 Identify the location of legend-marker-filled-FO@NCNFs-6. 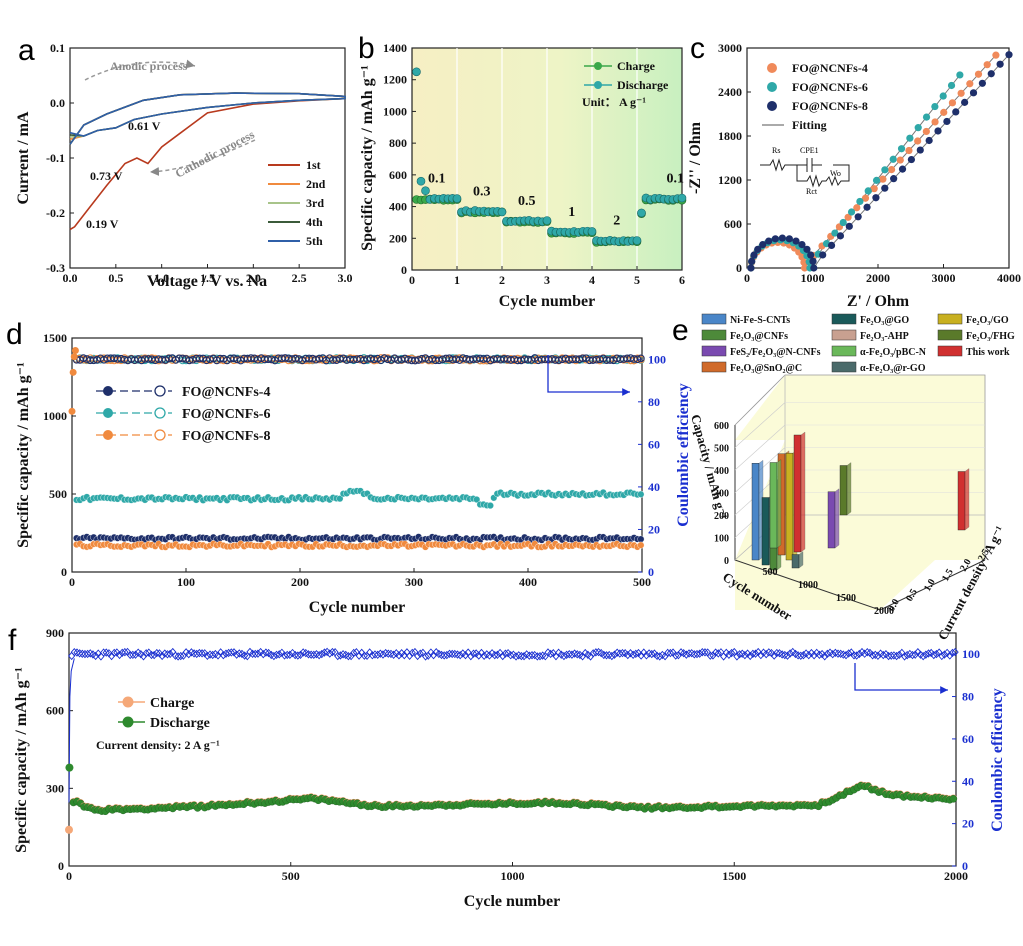
(108, 413).